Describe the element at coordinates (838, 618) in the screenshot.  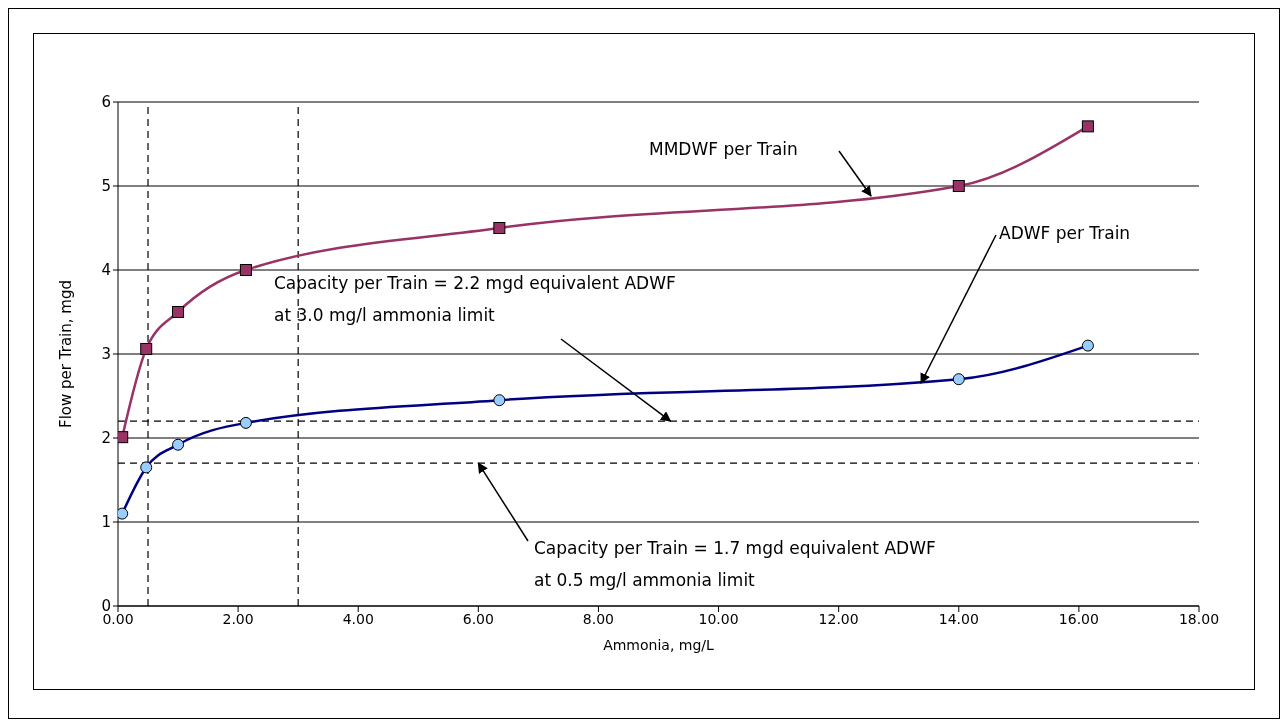
I see `x-tick-label: 12.00` at that location.